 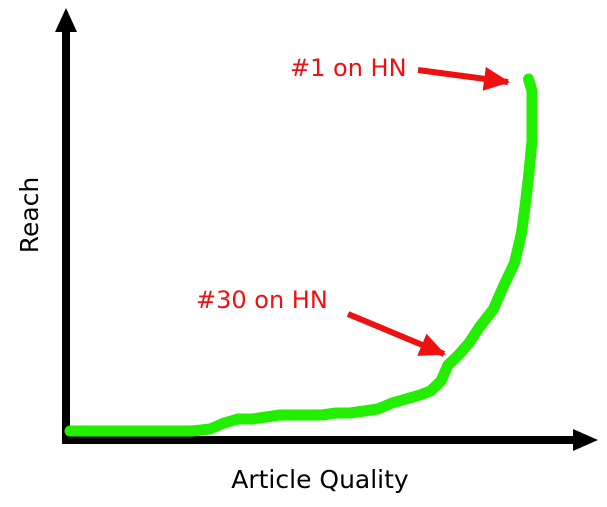 I want to click on y-axis-label: Reach, so click(x=29, y=215).